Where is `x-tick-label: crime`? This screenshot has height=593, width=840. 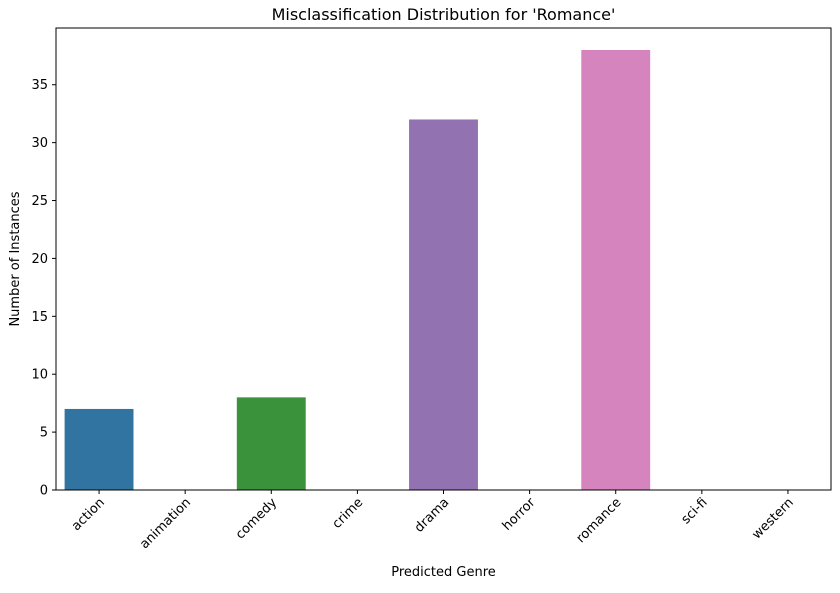 x-tick-label: crime is located at coordinates (348, 513).